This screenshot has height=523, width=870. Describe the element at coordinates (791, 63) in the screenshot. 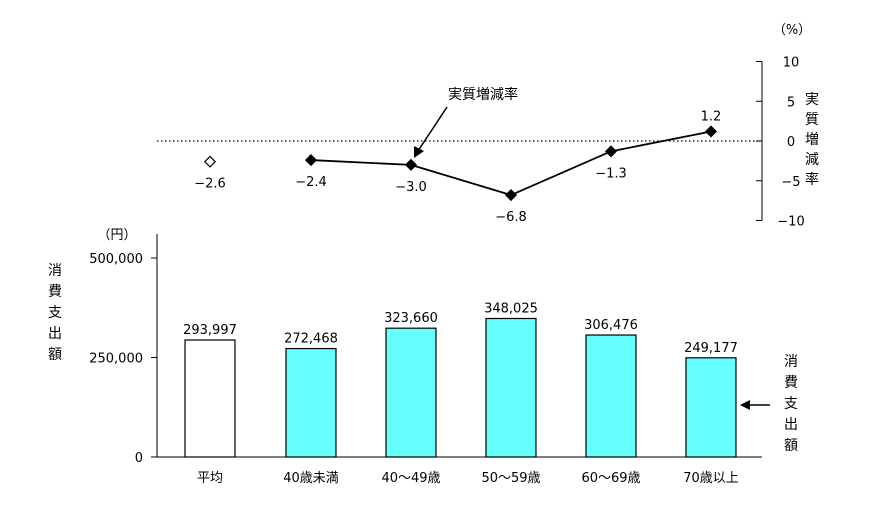

I see `line-y-tick-label: 10` at that location.